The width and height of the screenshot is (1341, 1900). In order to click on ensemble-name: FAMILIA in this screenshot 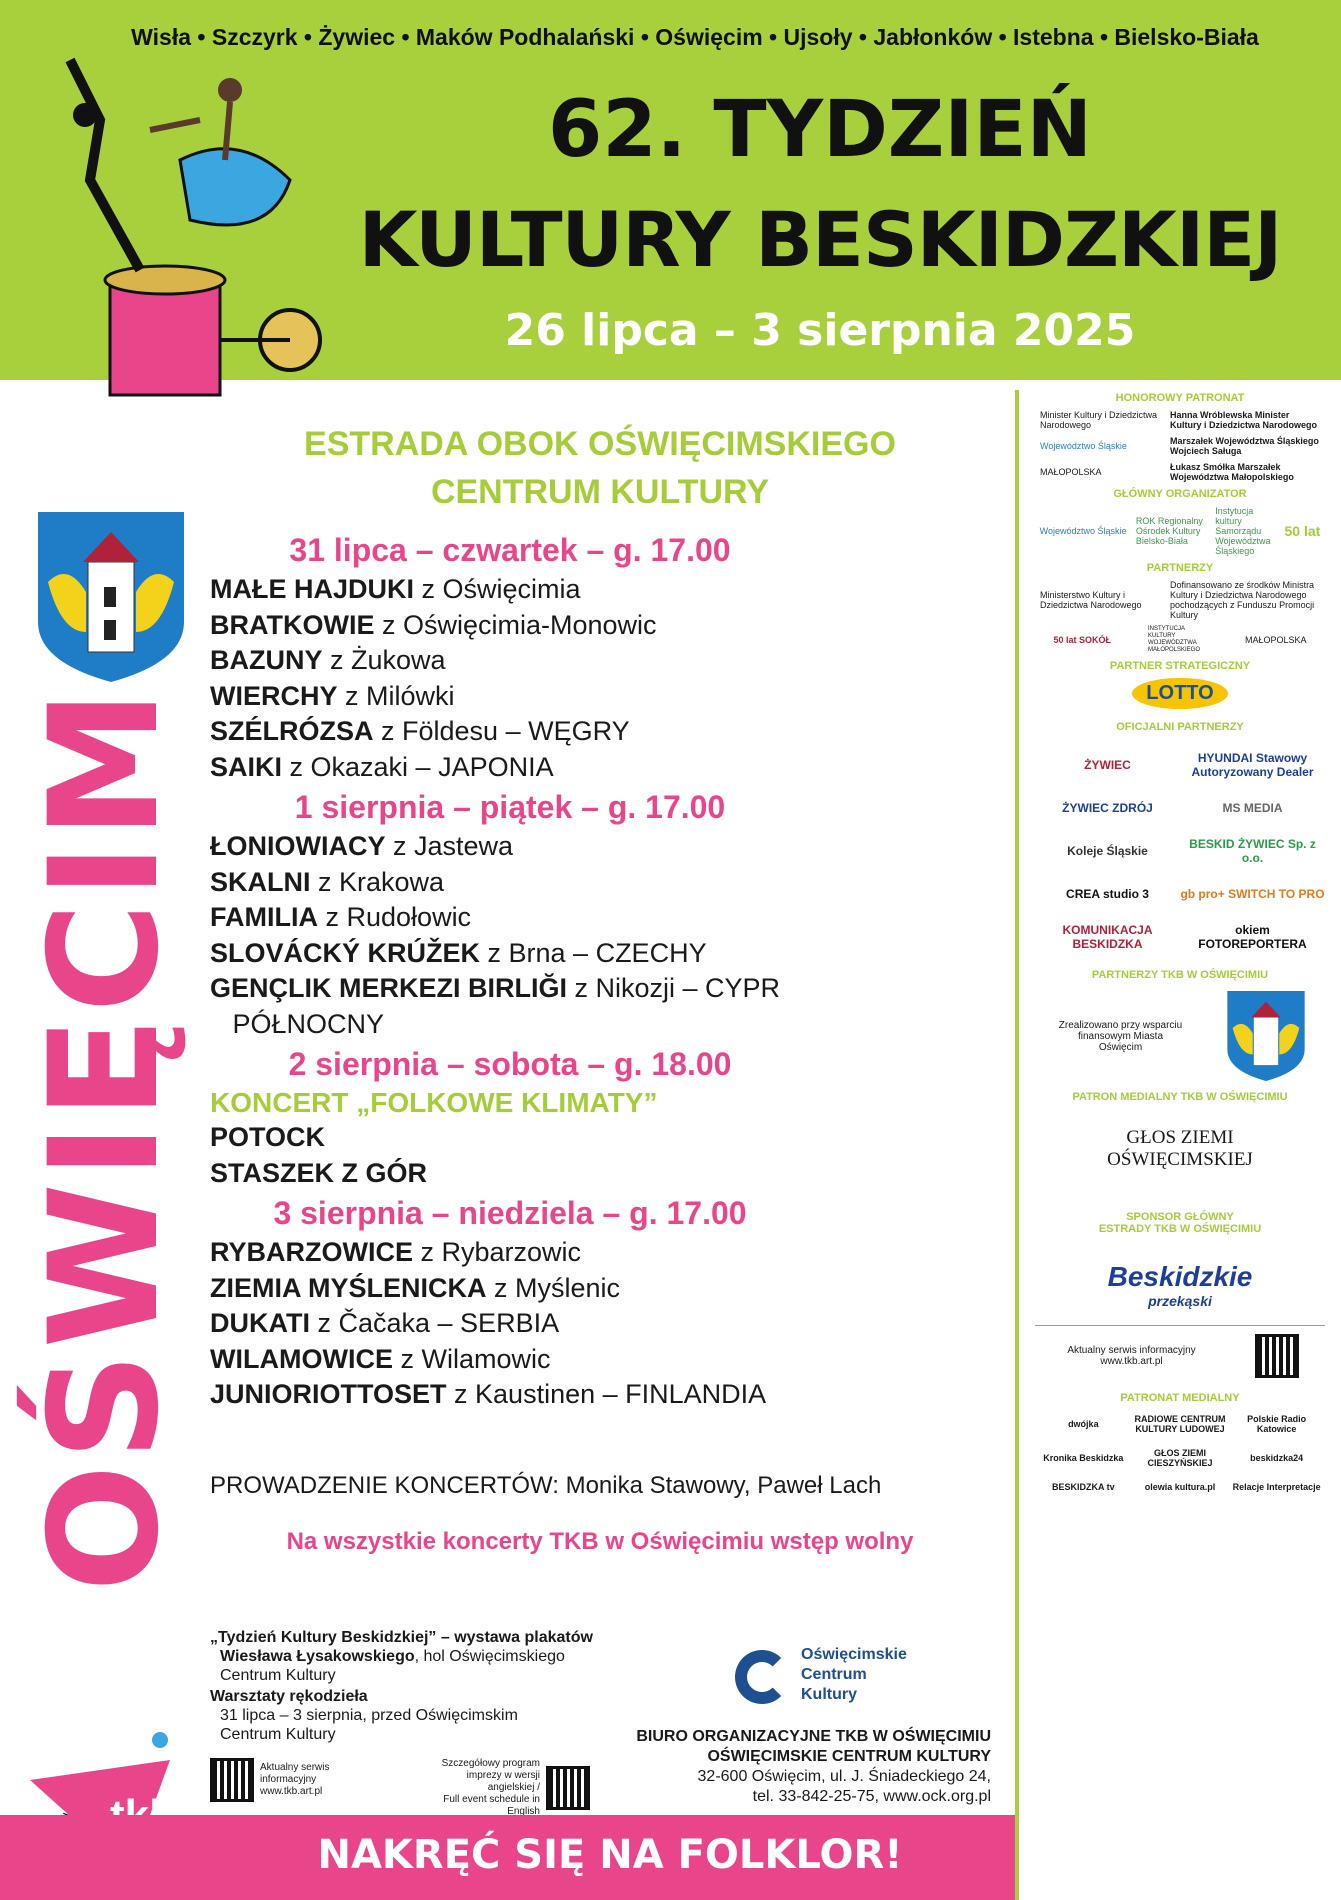, I will do `click(264, 917)`.